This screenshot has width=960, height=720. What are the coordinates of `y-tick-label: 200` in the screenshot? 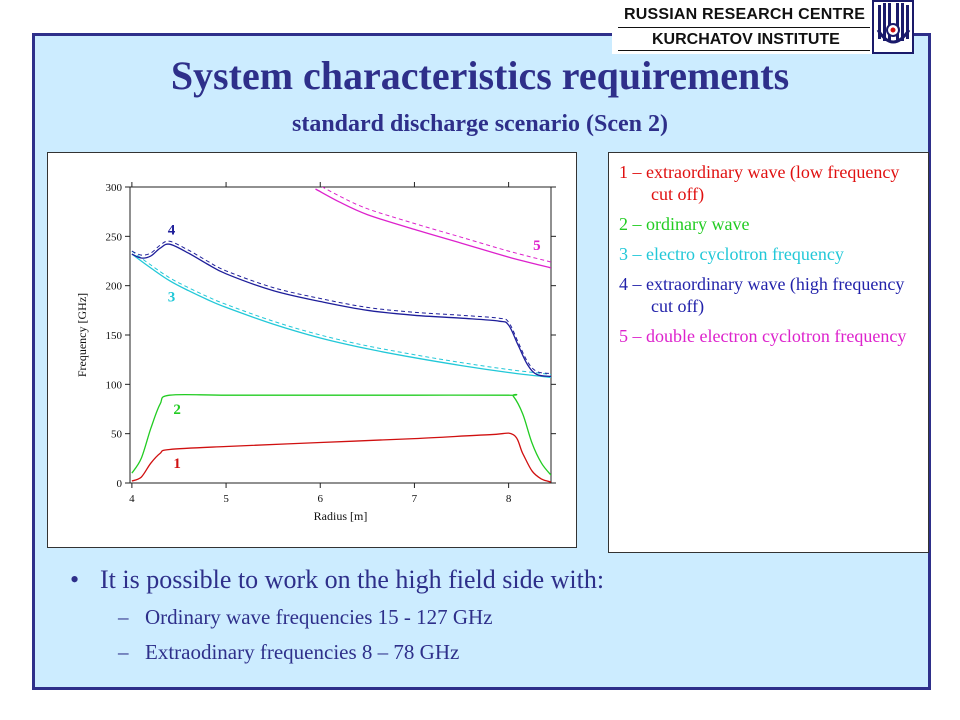 It's located at (114, 287).